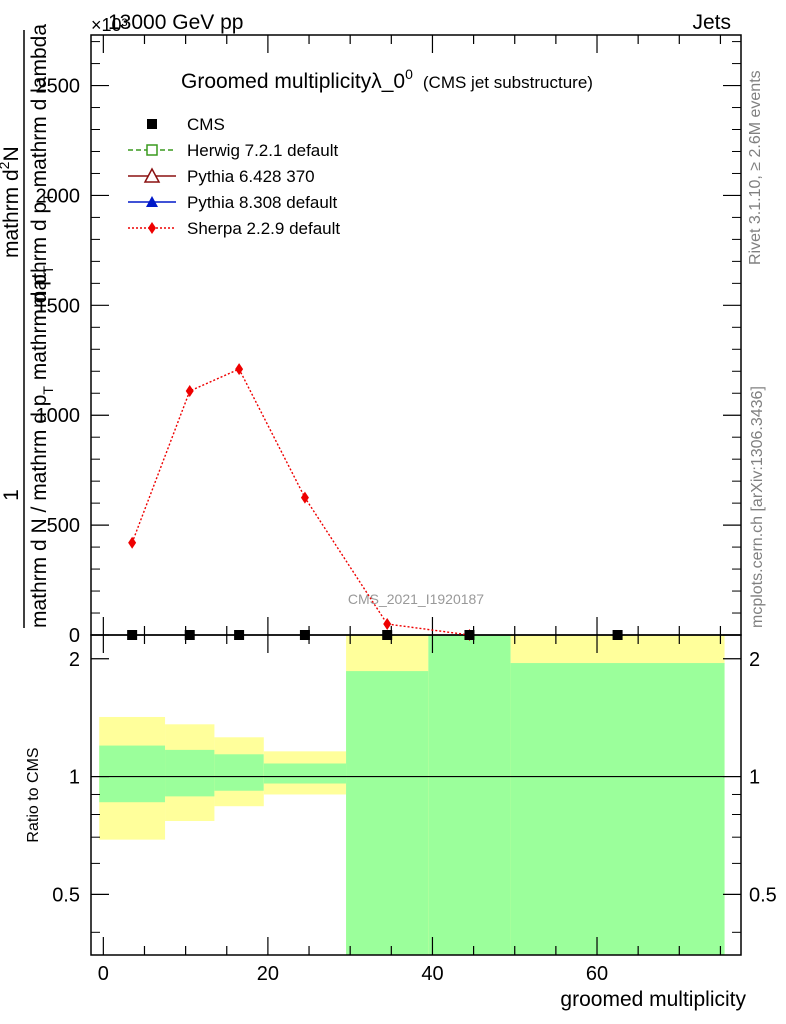 The height and width of the screenshot is (1024, 786). I want to click on legend-sherpa-2-2-9-default-marker, so click(152, 228).